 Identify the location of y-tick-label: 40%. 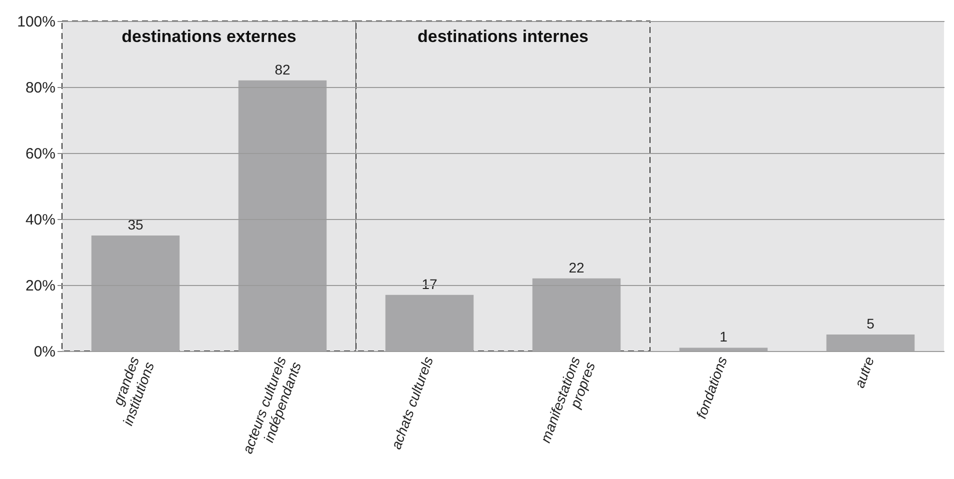
(40, 220).